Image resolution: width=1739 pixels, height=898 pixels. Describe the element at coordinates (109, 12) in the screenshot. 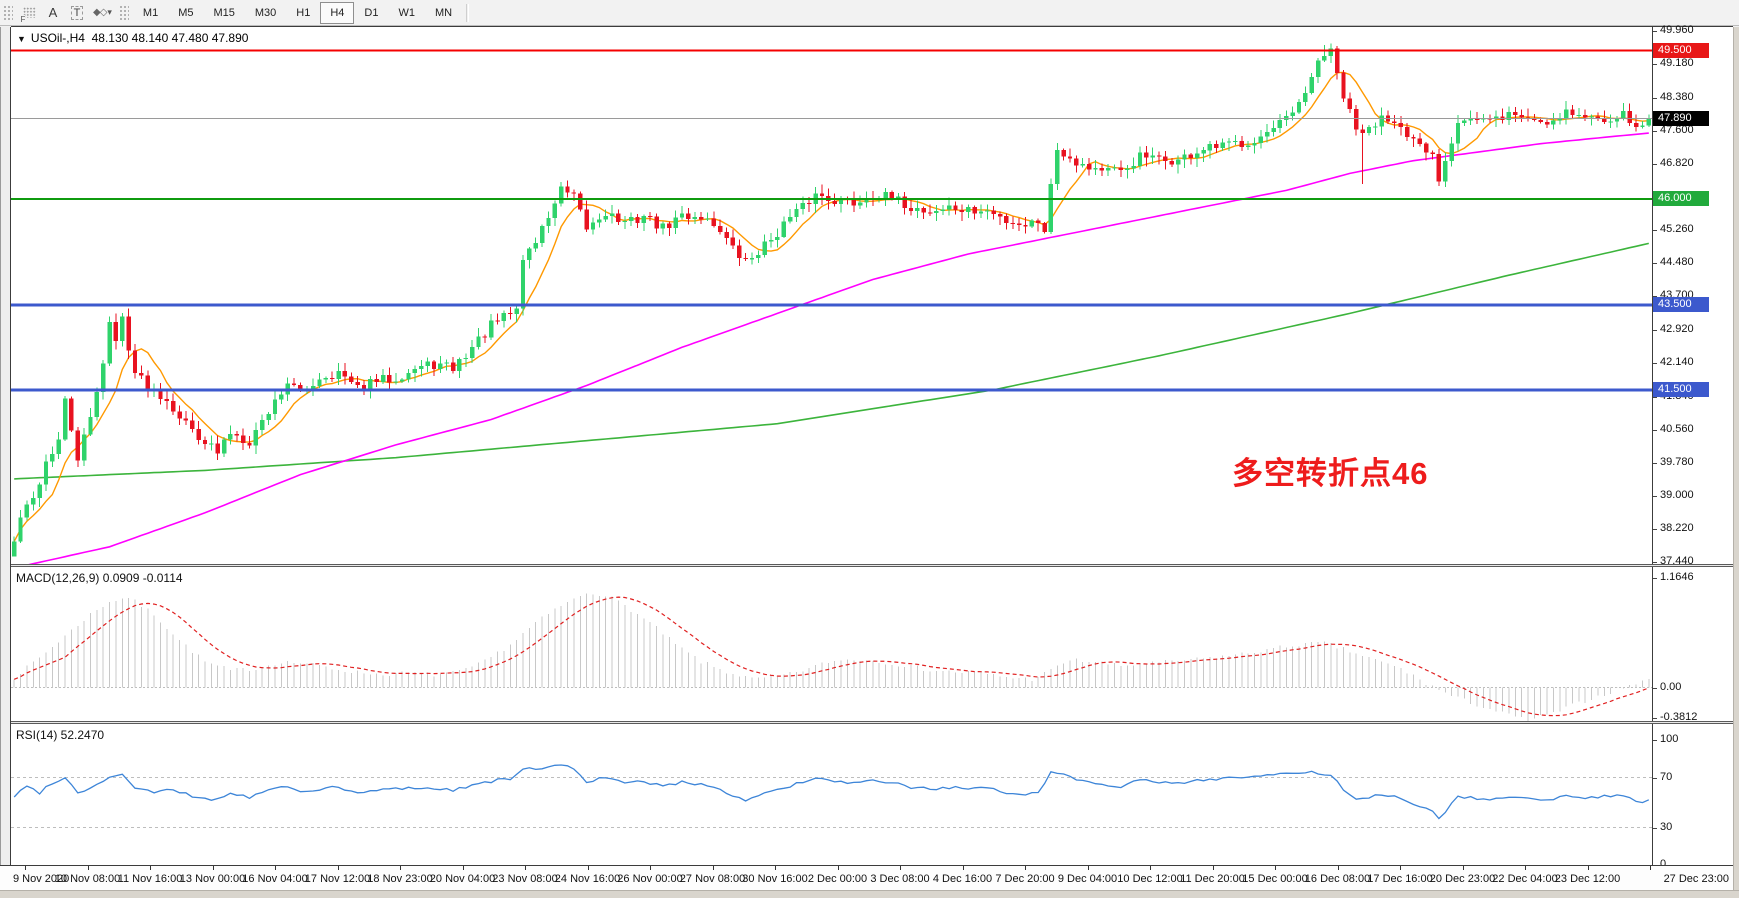

I see `dropdown-caret-icon: ▾` at that location.